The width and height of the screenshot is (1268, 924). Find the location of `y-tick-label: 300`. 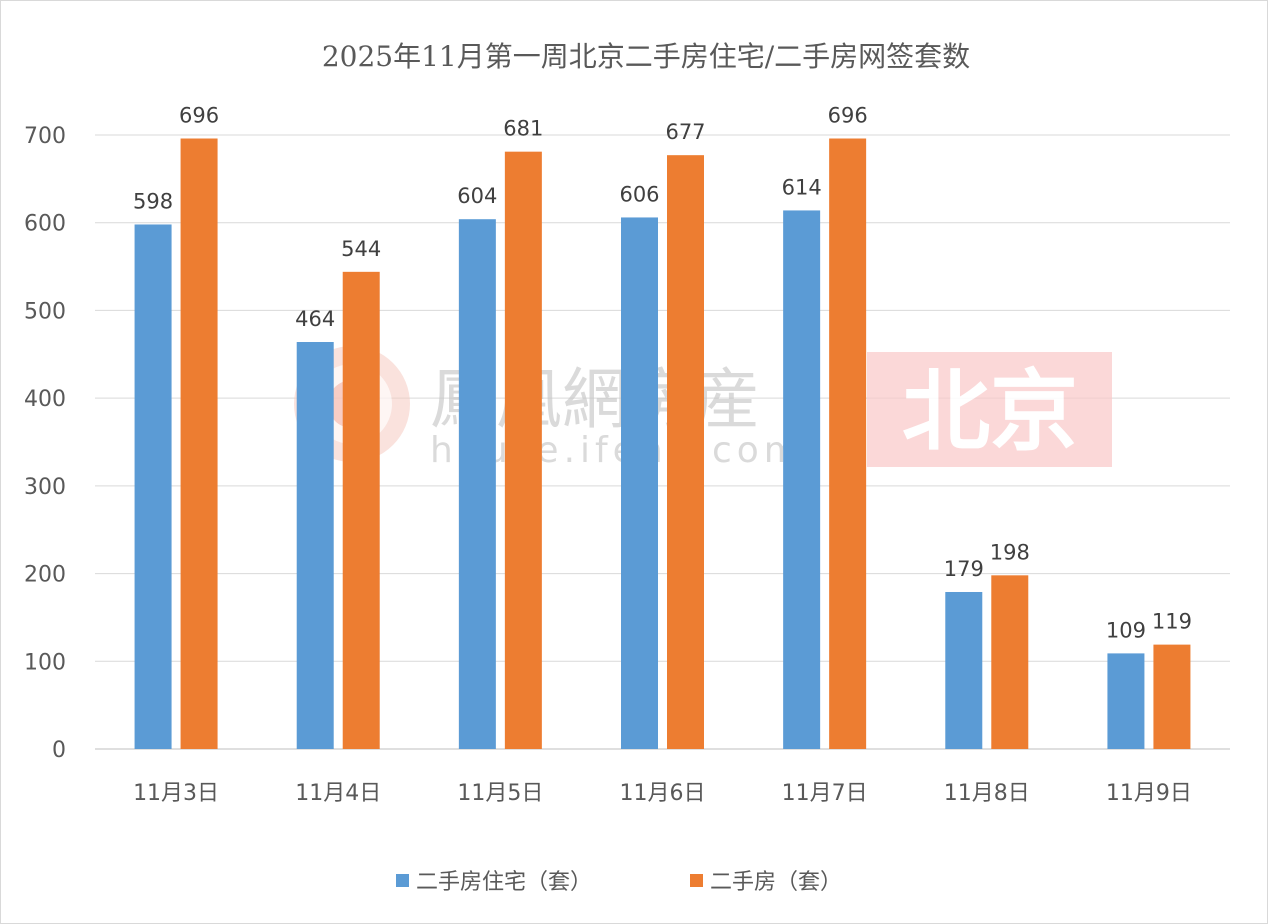

y-tick-label: 300 is located at coordinates (45, 487).